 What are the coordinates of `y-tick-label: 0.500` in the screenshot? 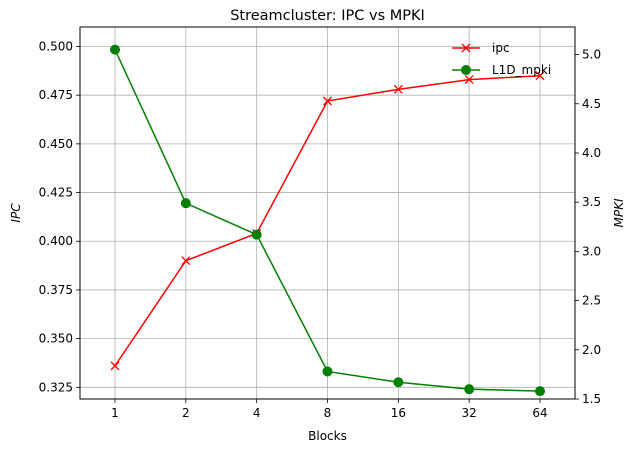 It's located at (56, 46).